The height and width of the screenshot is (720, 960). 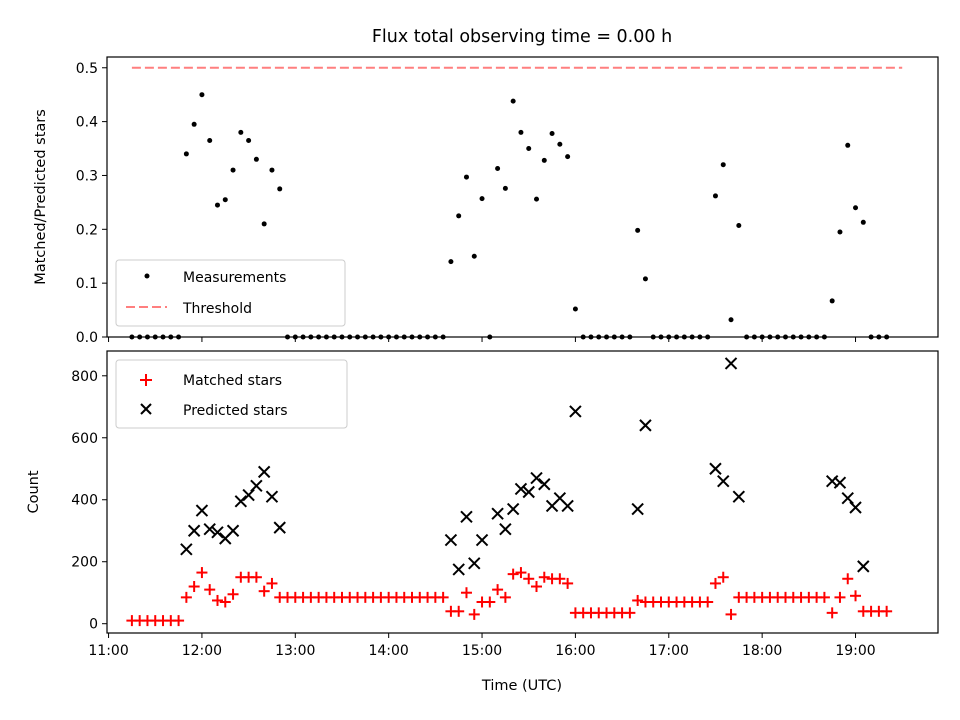 I want to click on top-legend: Measurements Threshold, so click(x=230, y=293).